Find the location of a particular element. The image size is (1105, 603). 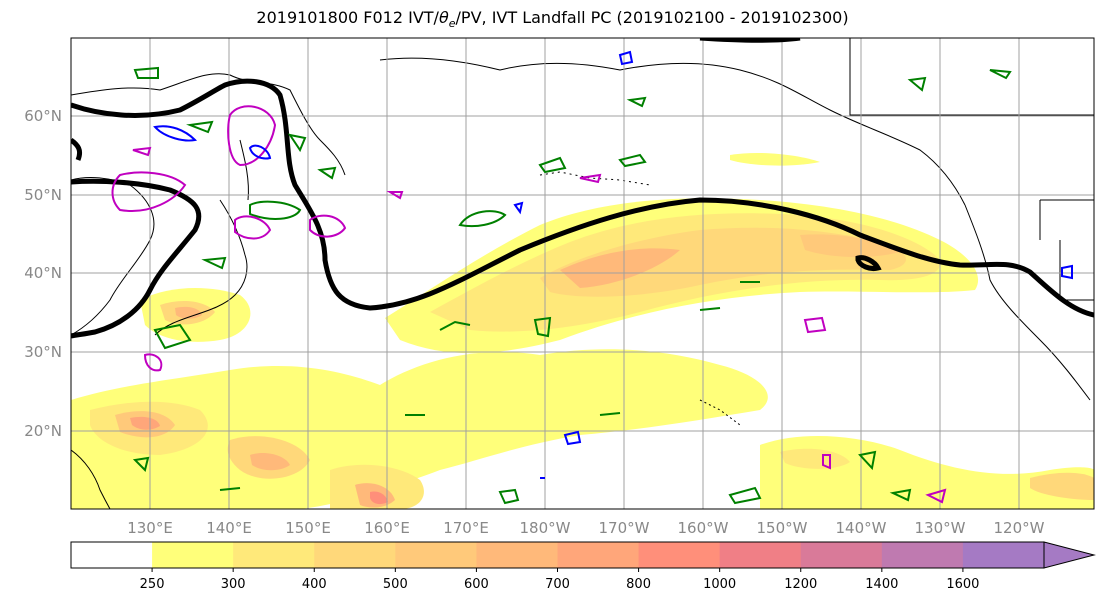

lon-tick-180w: 180°W is located at coordinates (545, 528).